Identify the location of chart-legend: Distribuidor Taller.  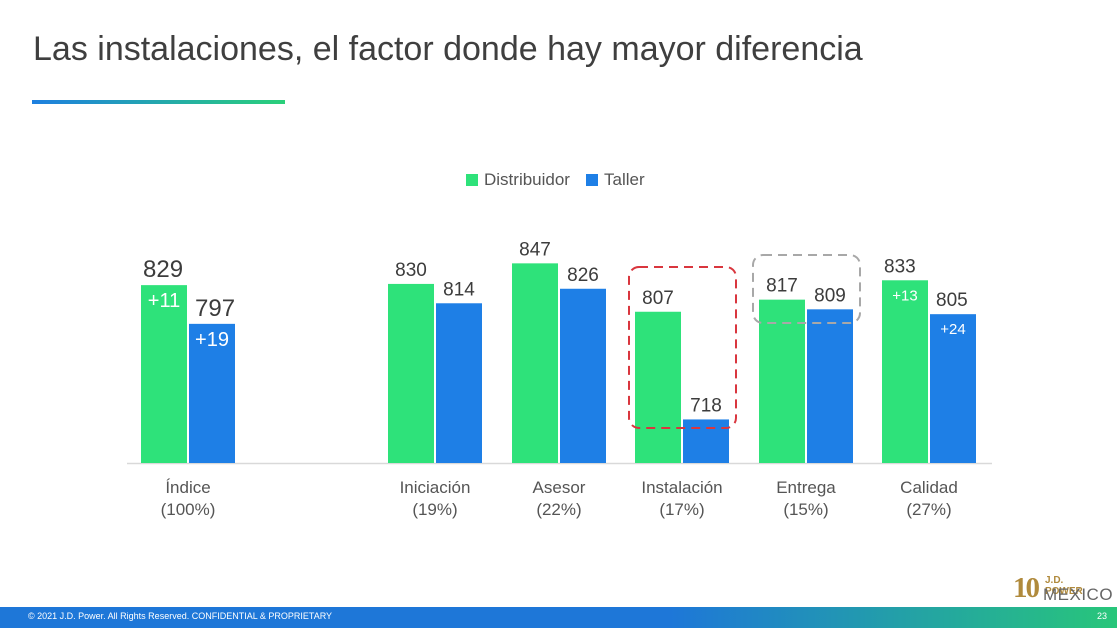
(555, 180).